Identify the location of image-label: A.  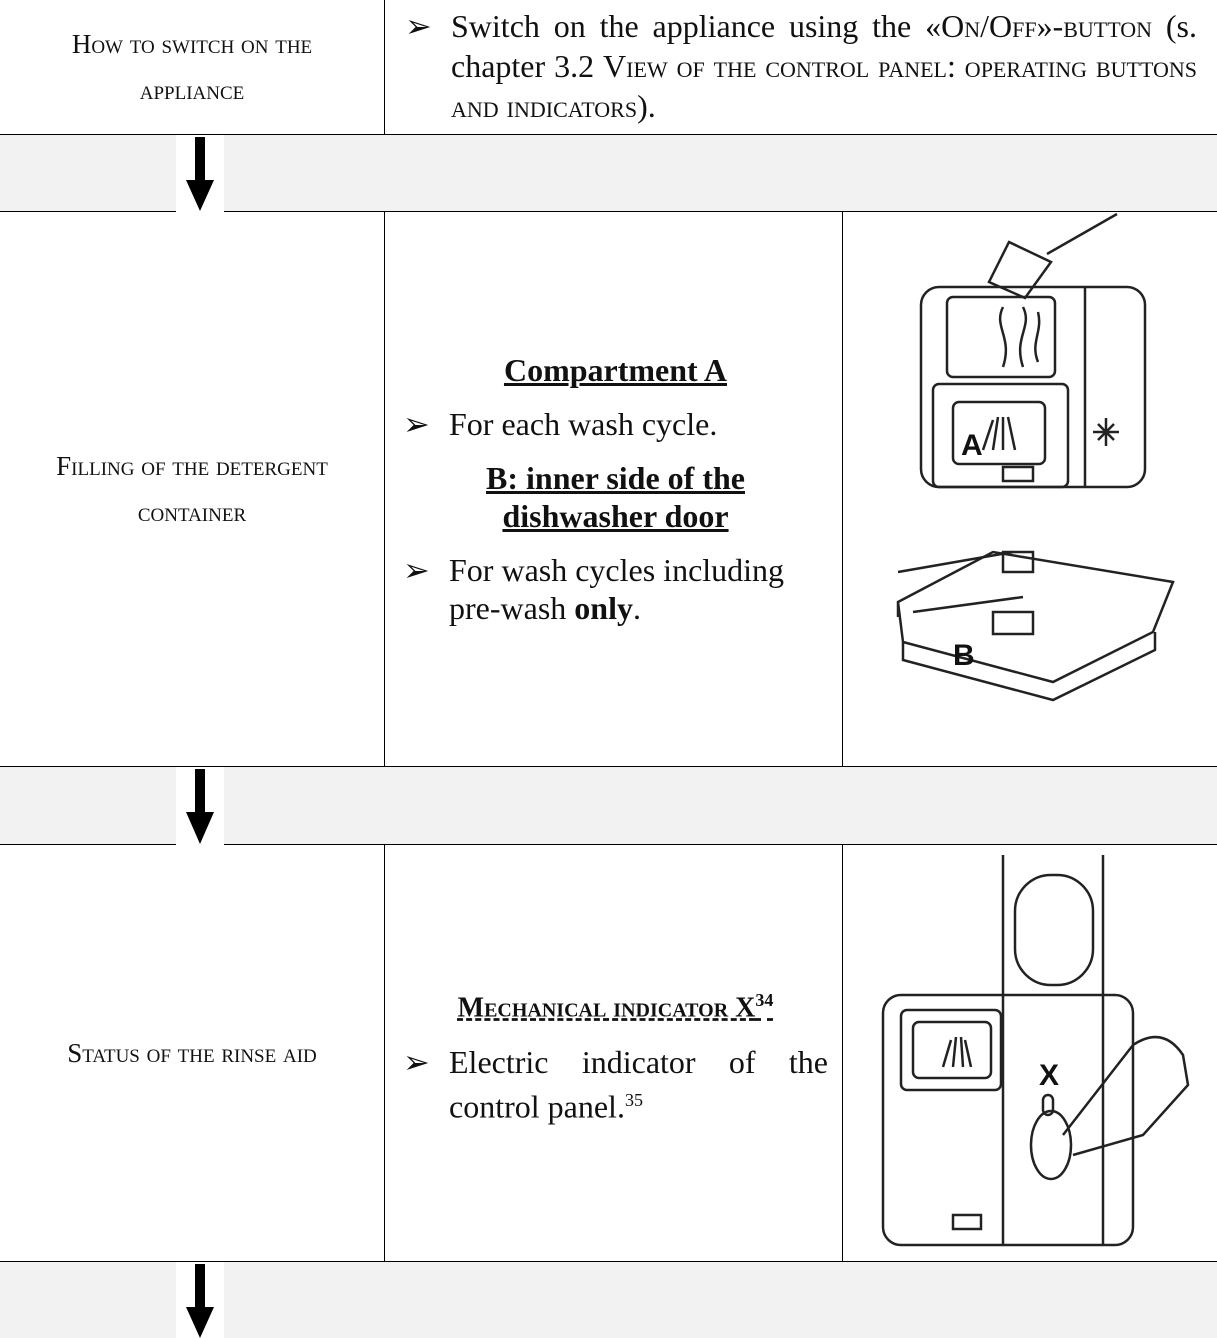
(972, 445).